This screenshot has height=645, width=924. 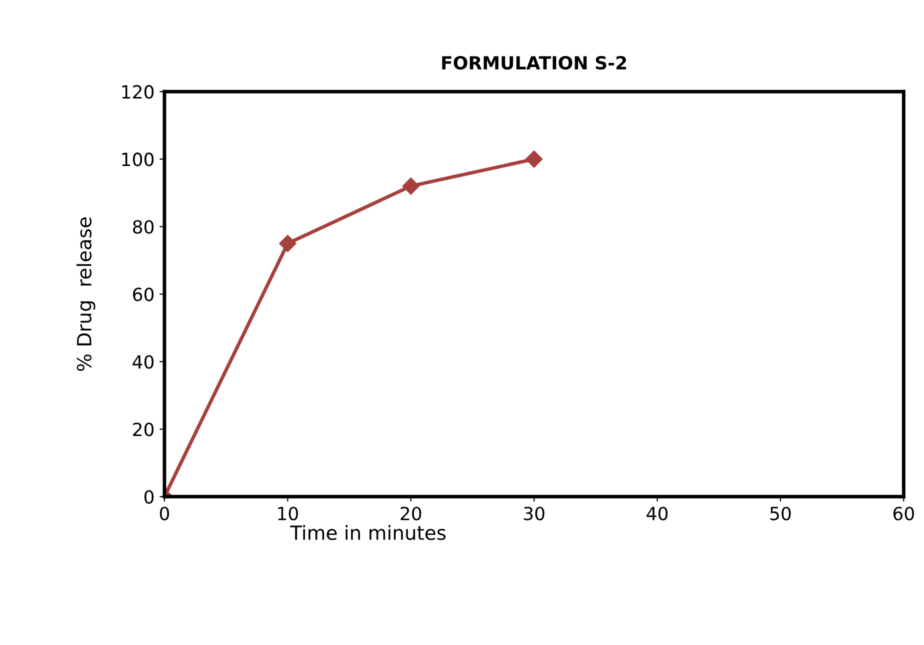 What do you see at coordinates (780, 513) in the screenshot?
I see `x-tick-label: 50` at bounding box center [780, 513].